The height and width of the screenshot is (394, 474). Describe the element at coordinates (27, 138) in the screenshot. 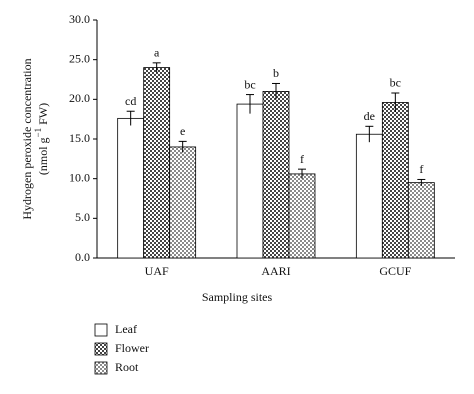

I see `y-label-line: Hydrogen peroxide concentration` at that location.